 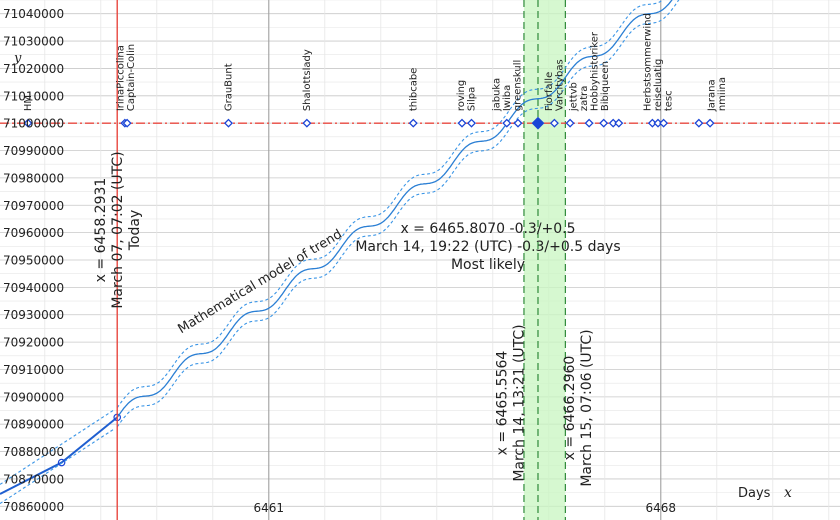 I want to click on guess-name-7-0: Fiorfalle, so click(x=549, y=91).